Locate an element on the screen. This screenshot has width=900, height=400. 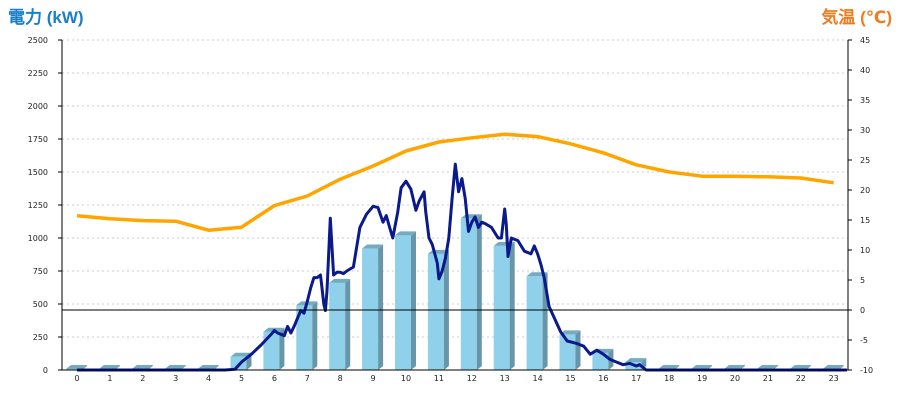
y-right-tick-label: 40 is located at coordinates (865, 70).